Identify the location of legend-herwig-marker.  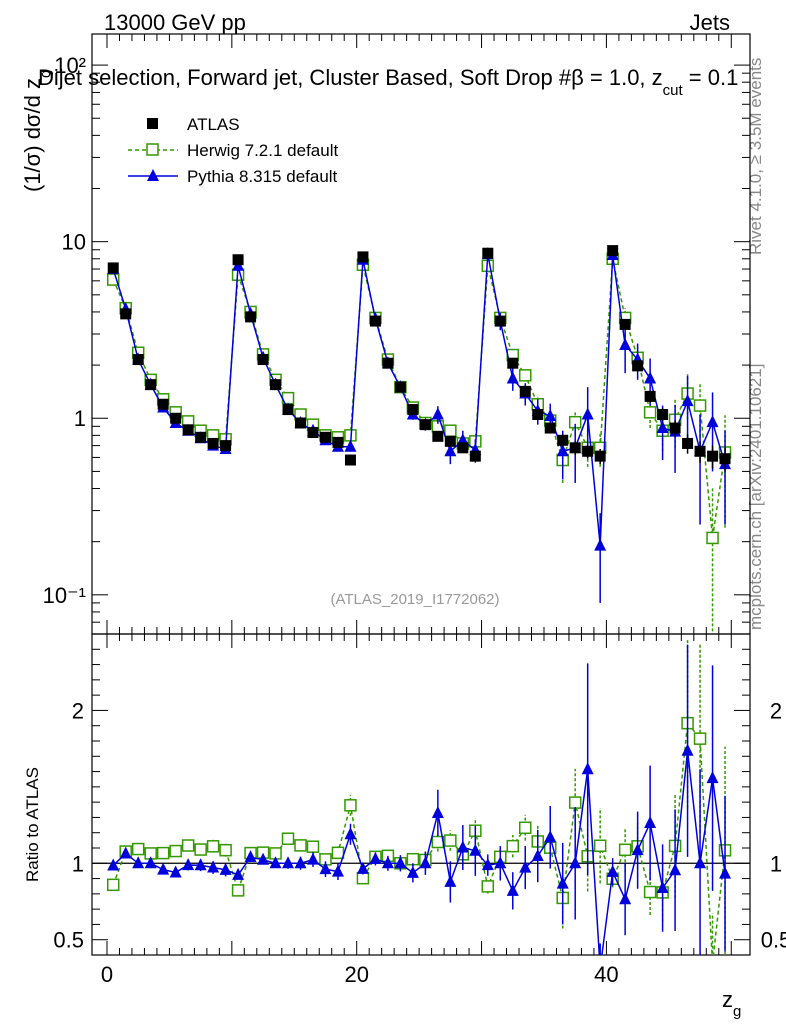
(152, 149).